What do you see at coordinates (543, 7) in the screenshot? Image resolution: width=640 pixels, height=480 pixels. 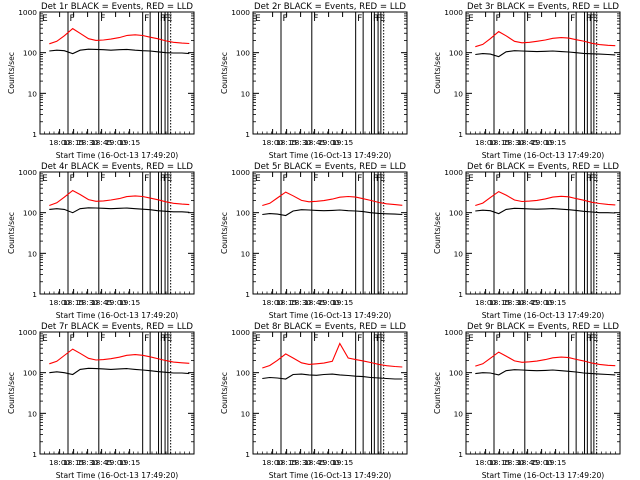 I see `chart-title: Det 3r BLACK = Events, RED = LLD` at bounding box center [543, 7].